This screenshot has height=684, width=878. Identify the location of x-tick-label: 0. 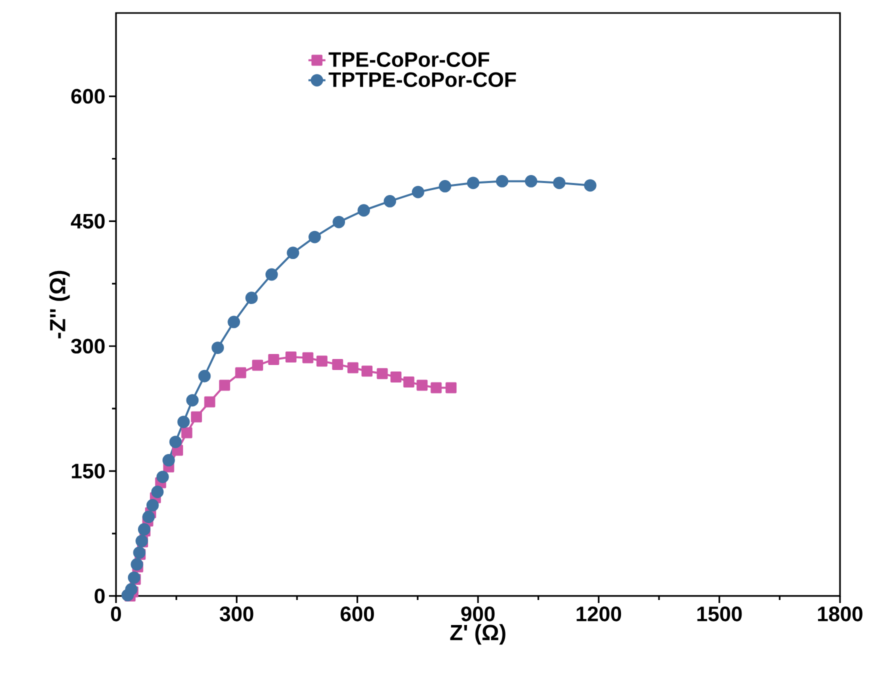
(116, 614).